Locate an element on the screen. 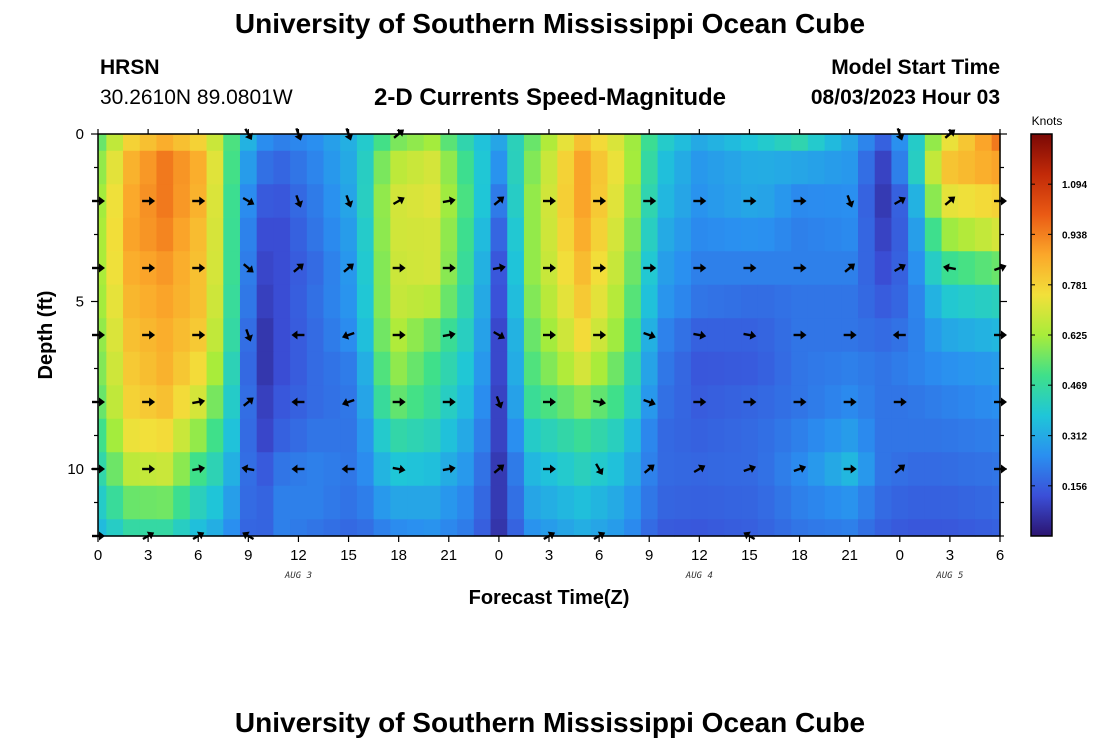  colorbar-tick-label: 1.094 is located at coordinates (1074, 185).